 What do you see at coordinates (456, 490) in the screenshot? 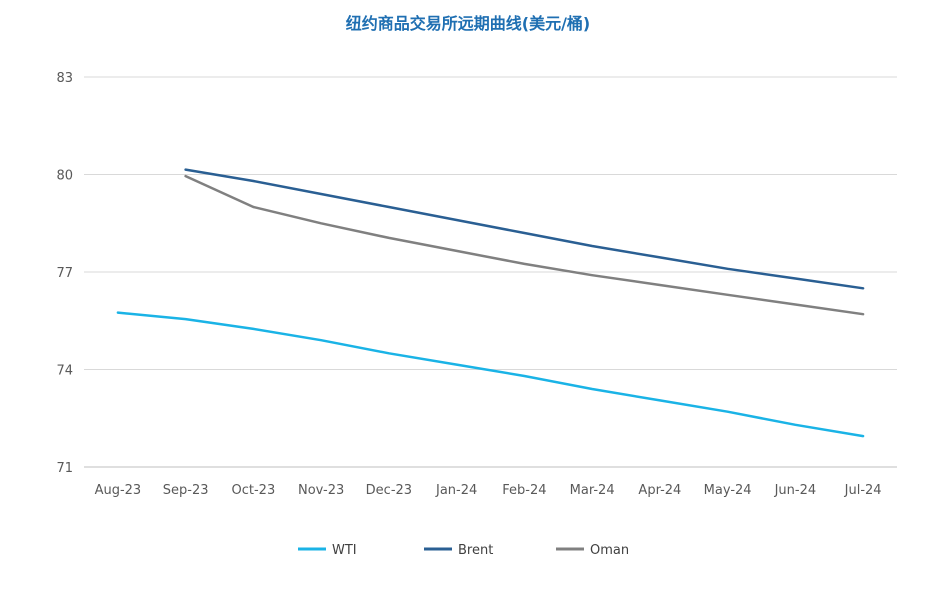
I see `x-tick-label: Jan-24` at bounding box center [456, 490].